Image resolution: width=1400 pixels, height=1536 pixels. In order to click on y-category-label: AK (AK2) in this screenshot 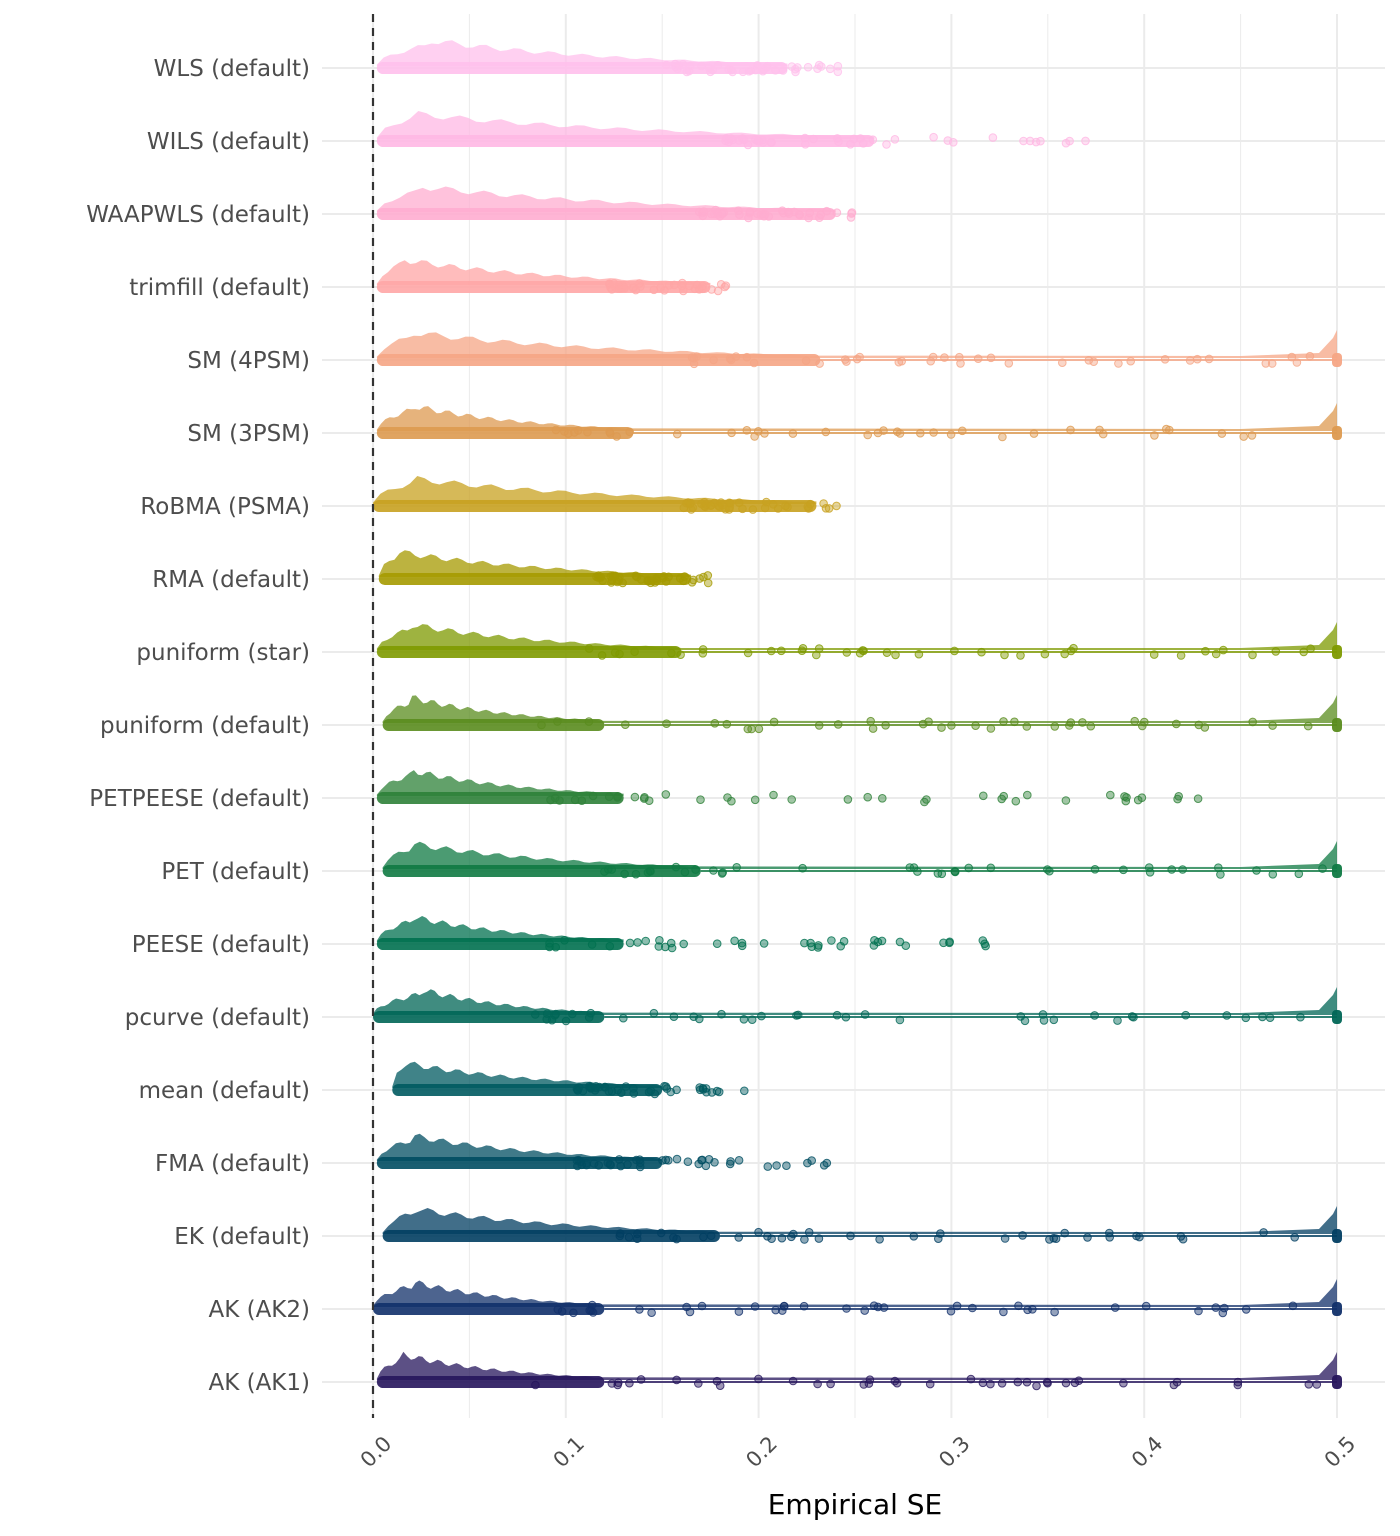, I will do `click(259, 1310)`.